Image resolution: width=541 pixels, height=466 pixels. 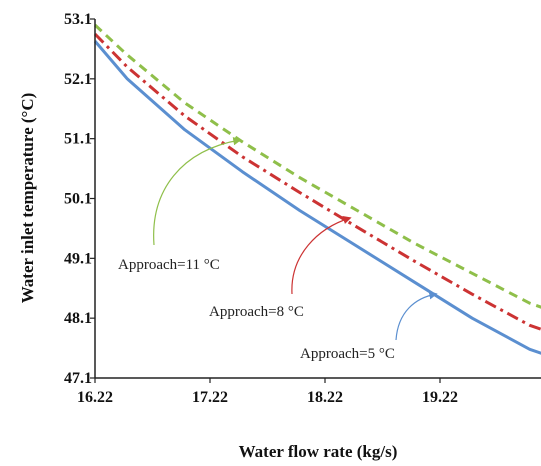 I want to click on y-tick-label-3: 49.1, so click(x=78, y=258).